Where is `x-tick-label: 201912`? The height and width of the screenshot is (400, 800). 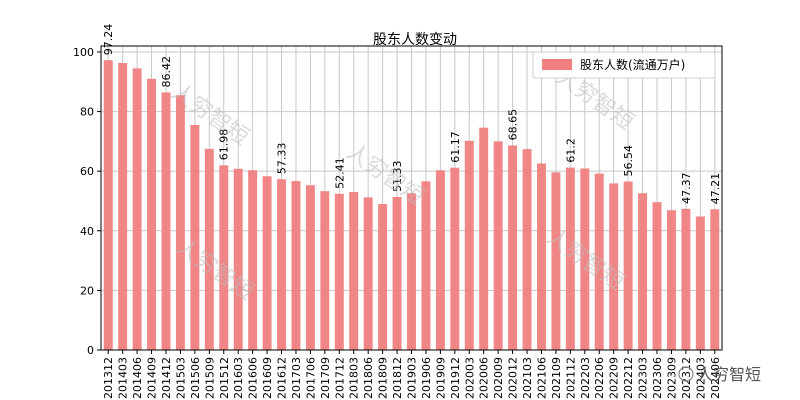
x-tick-label: 201912 is located at coordinates (455, 378).